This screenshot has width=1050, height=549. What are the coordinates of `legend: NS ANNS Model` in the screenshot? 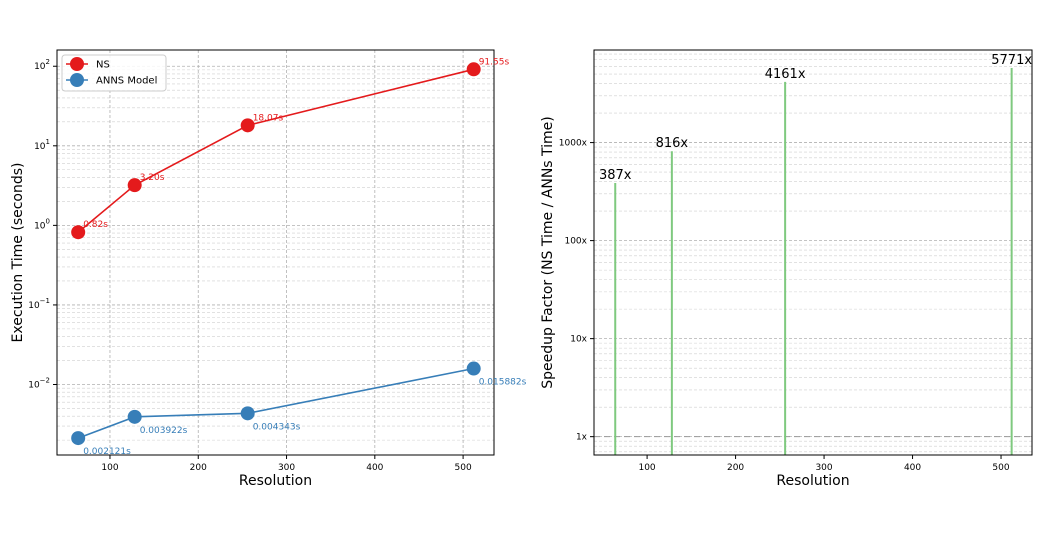 It's located at (114, 73).